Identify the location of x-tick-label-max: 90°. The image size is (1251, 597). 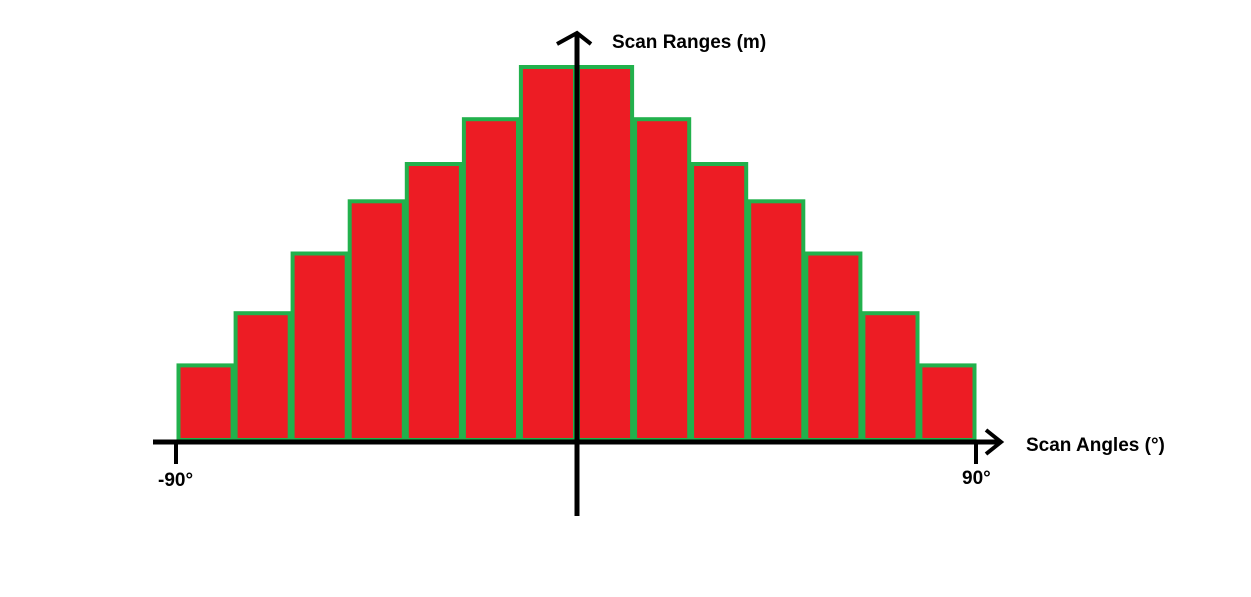
(976, 478).